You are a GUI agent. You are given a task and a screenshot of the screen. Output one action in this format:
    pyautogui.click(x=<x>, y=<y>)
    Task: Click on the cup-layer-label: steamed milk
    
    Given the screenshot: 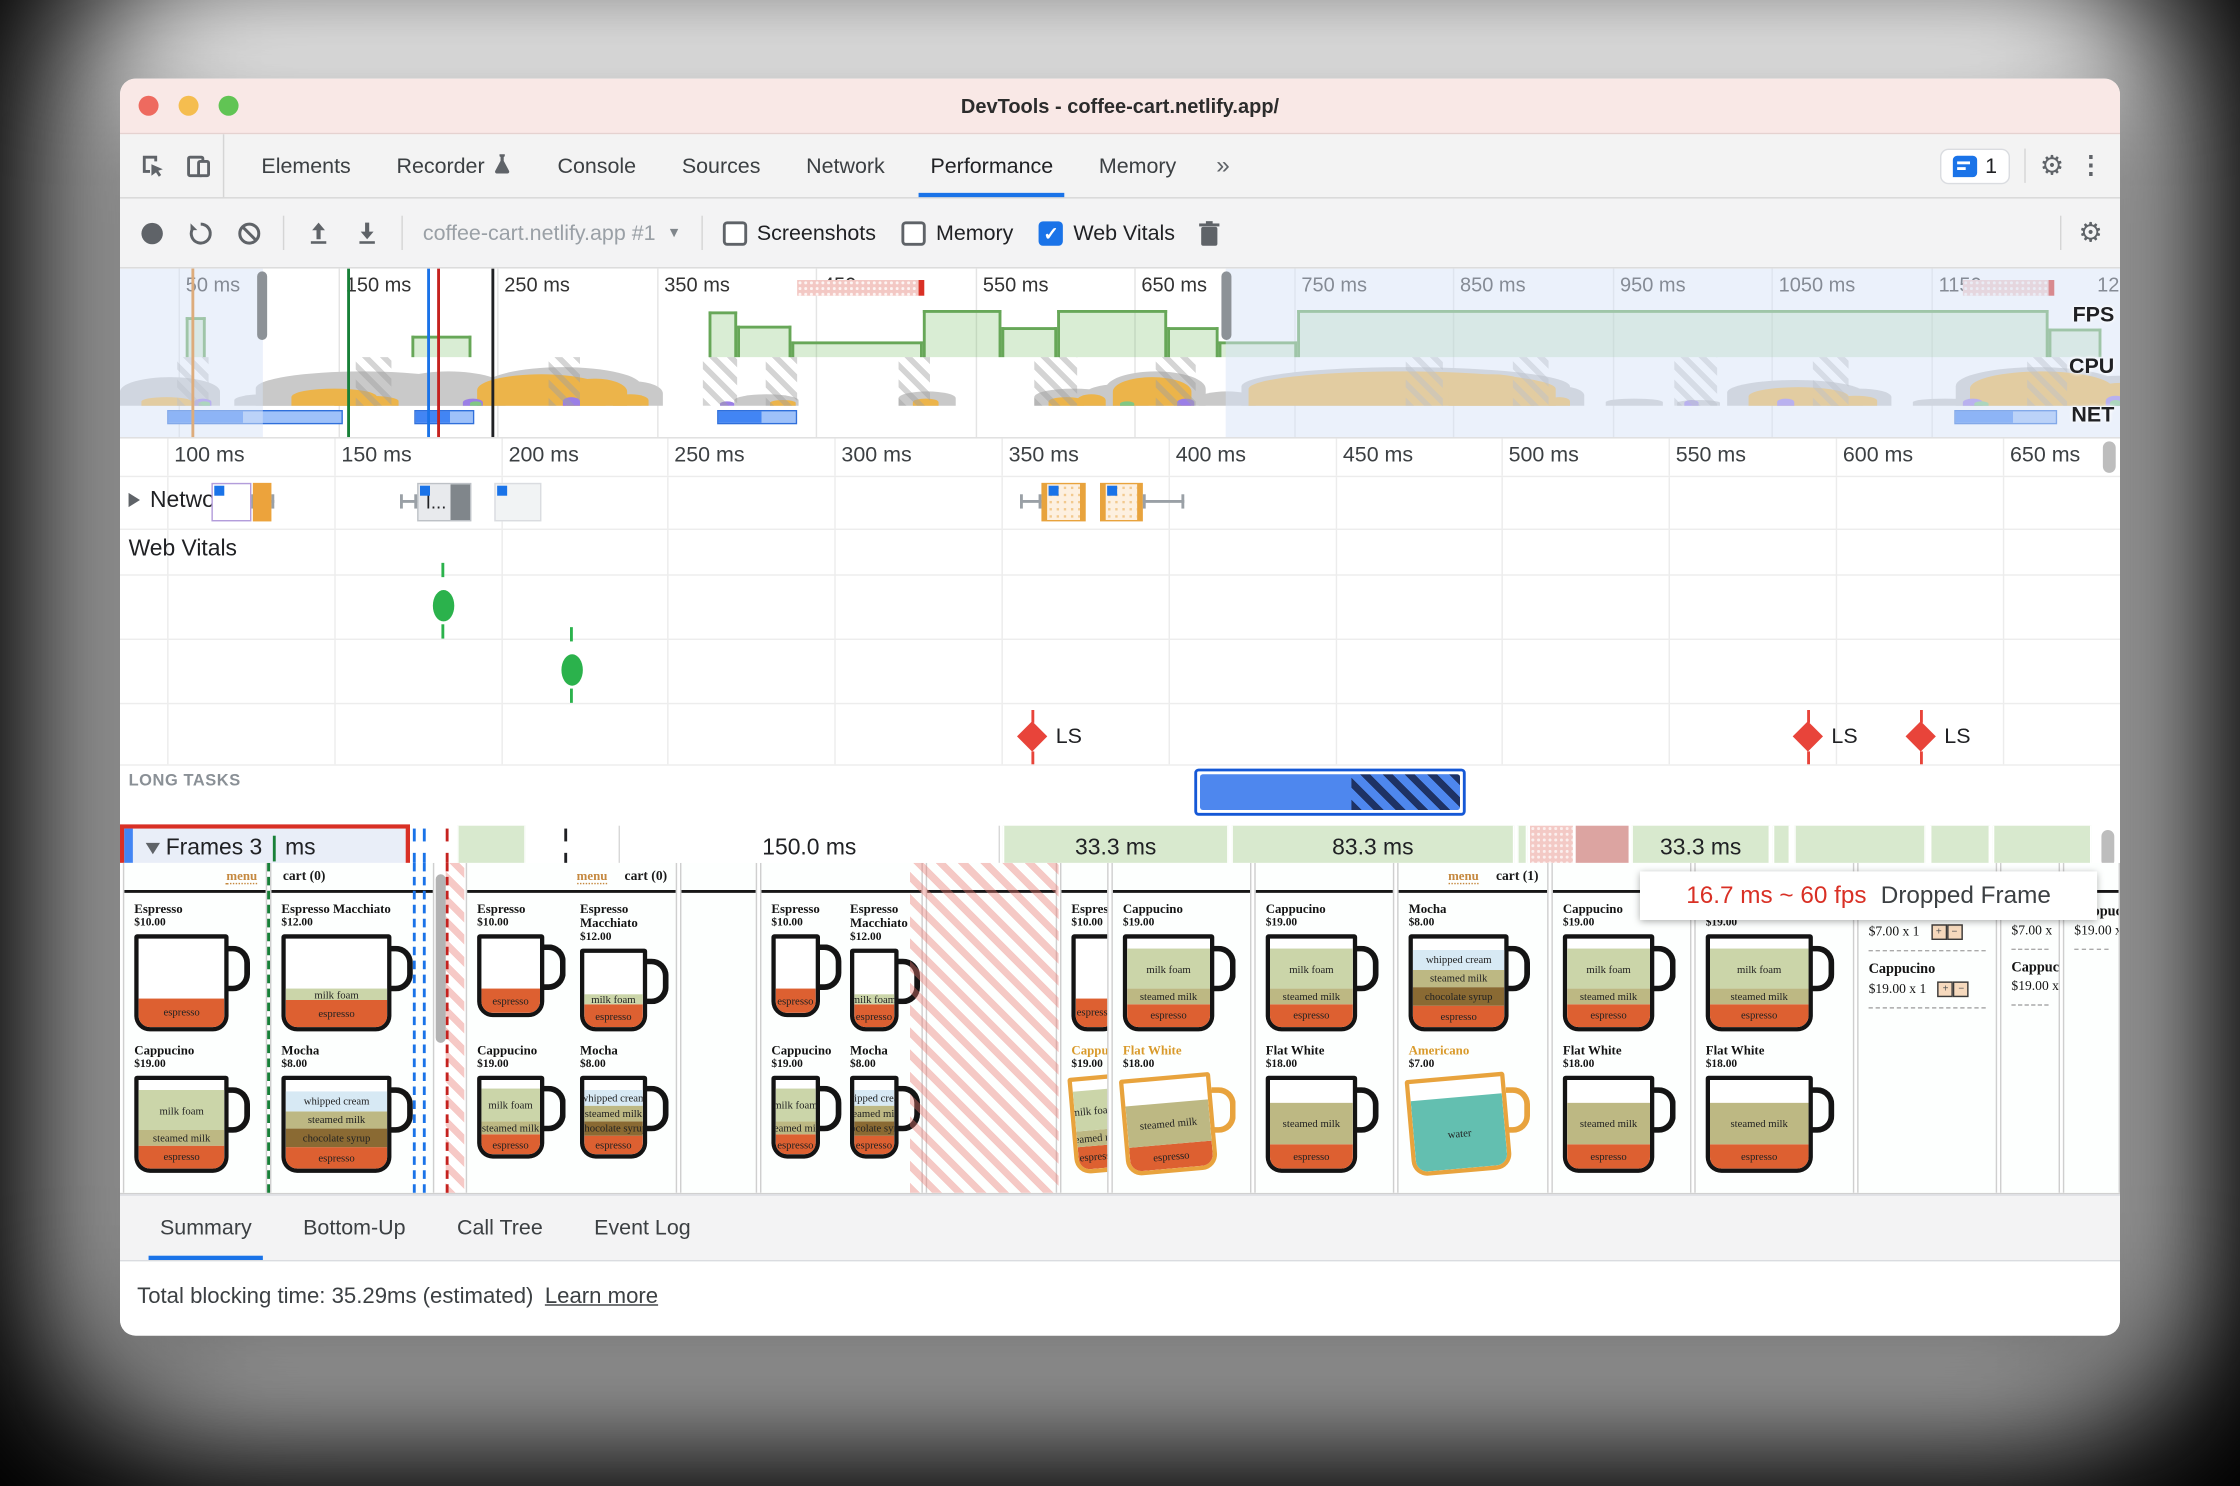 What is the action you would take?
    pyautogui.click(x=181, y=1138)
    